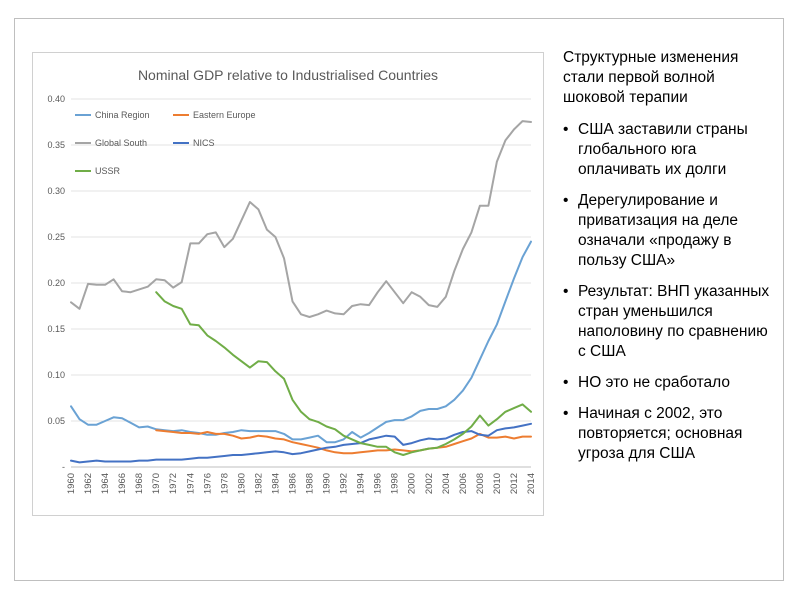 This screenshot has height=600, width=800. What do you see at coordinates (224, 115) in the screenshot?
I see `legend-label: Eastern Europe` at bounding box center [224, 115].